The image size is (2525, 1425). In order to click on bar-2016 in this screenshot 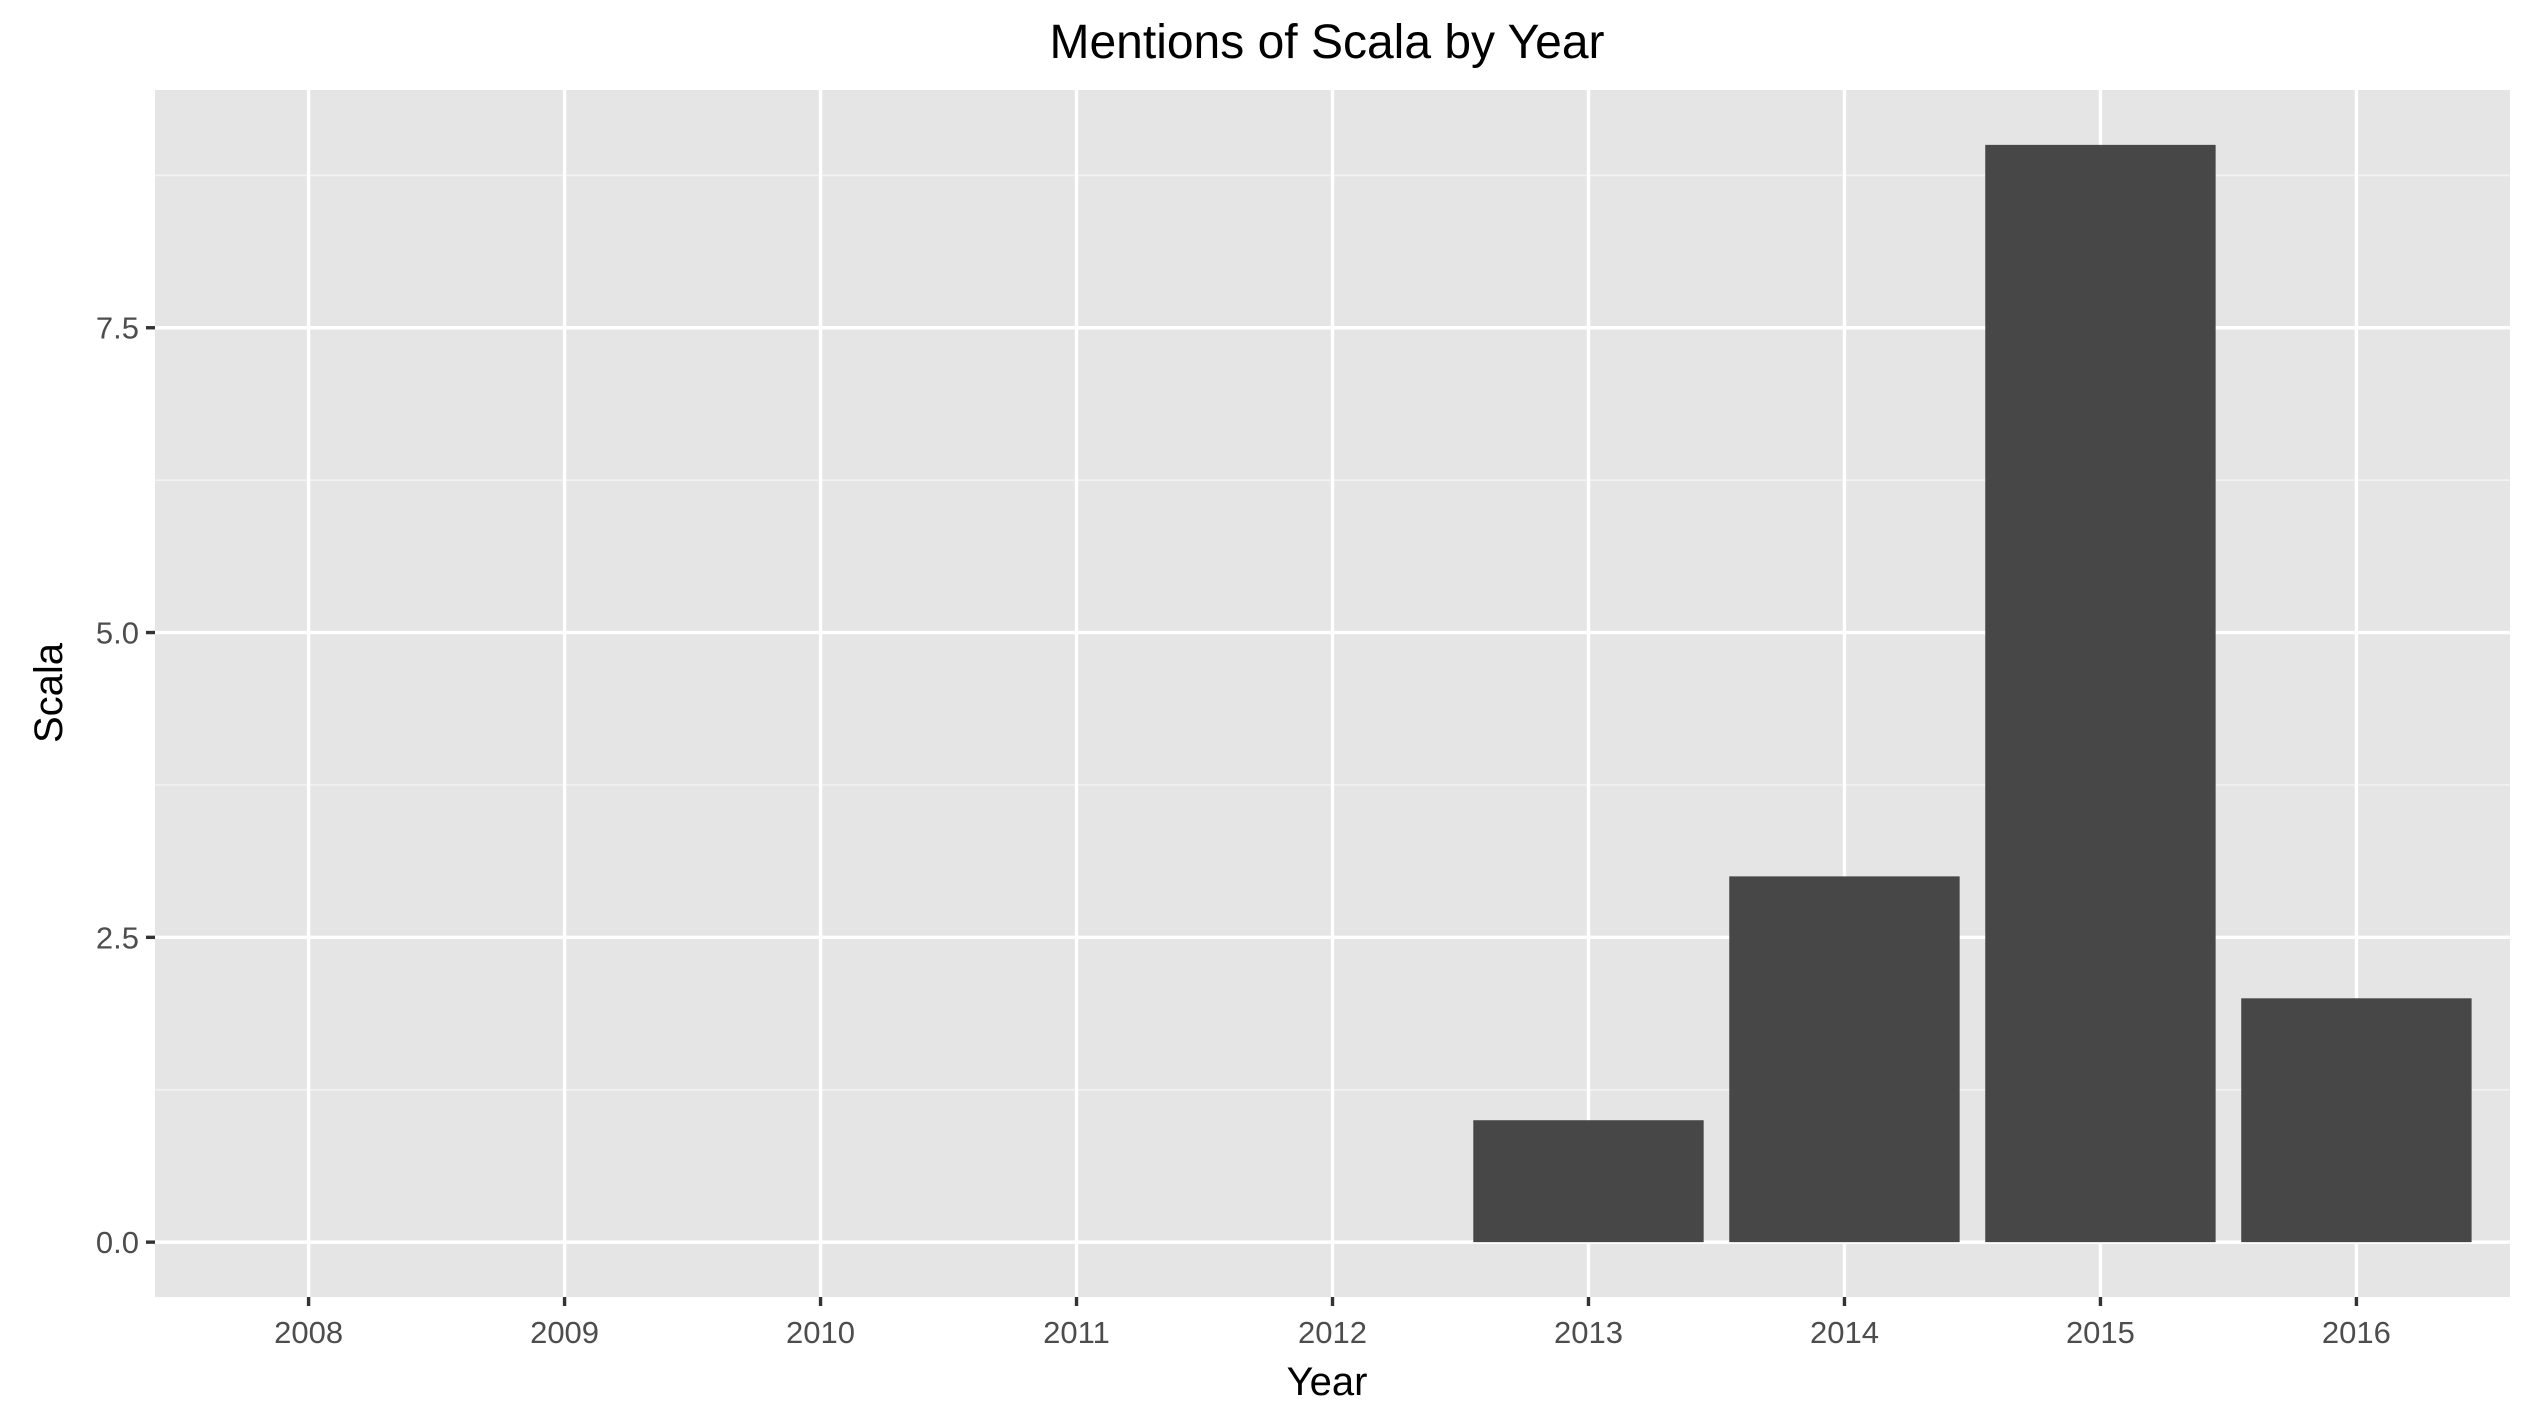, I will do `click(2356, 1120)`.